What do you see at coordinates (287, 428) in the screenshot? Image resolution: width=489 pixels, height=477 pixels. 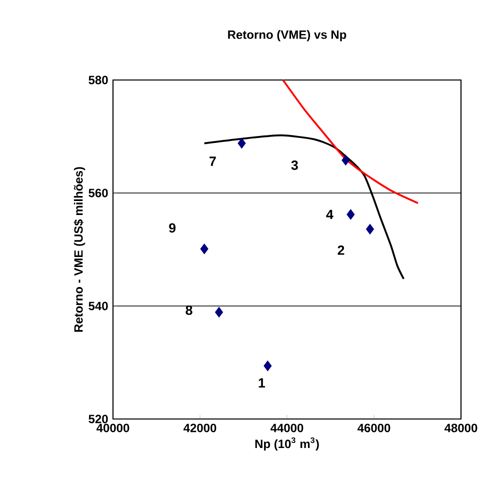 I see `x-tick-label: 44000` at bounding box center [287, 428].